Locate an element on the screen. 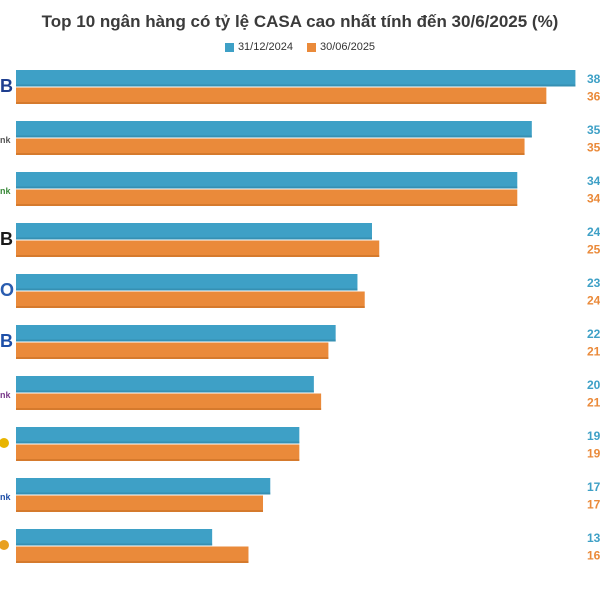  legend-swatch-2024 is located at coordinates (229, 47).